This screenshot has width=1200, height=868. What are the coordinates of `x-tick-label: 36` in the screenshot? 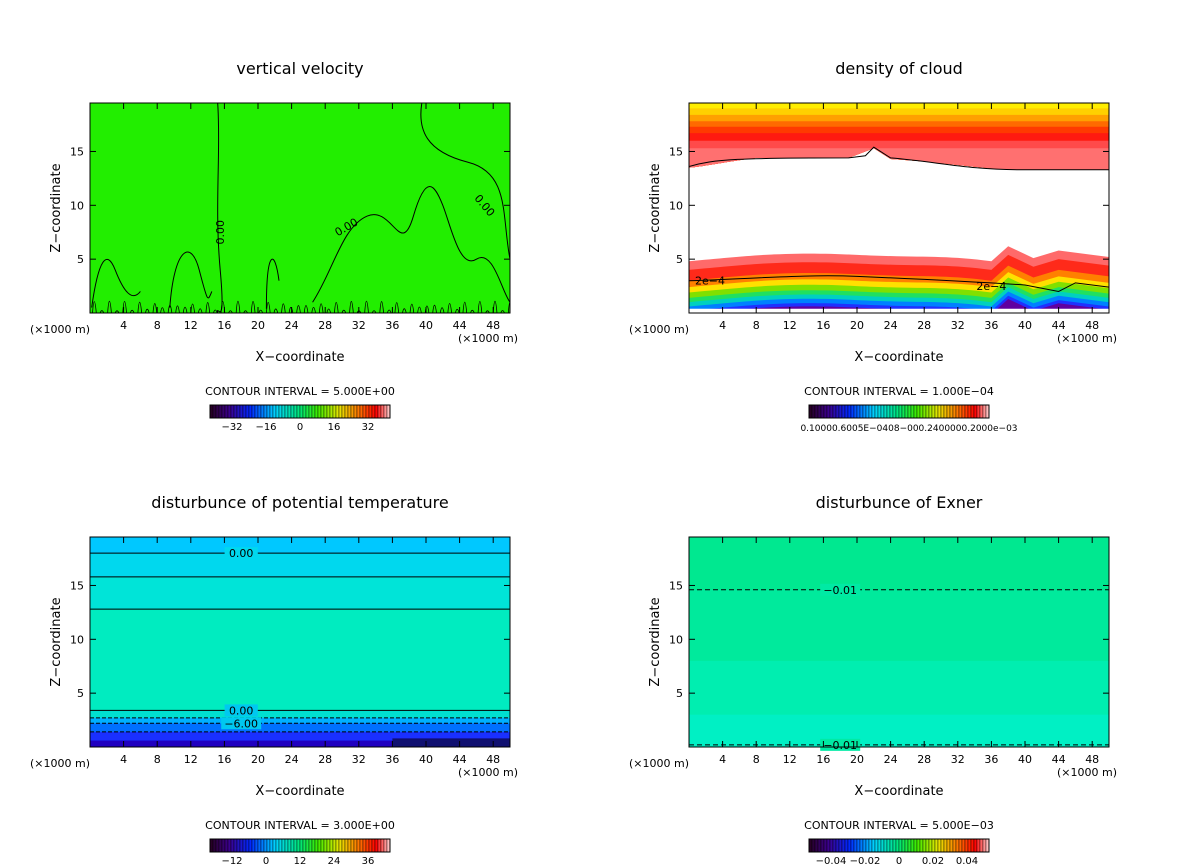 It's located at (991, 325).